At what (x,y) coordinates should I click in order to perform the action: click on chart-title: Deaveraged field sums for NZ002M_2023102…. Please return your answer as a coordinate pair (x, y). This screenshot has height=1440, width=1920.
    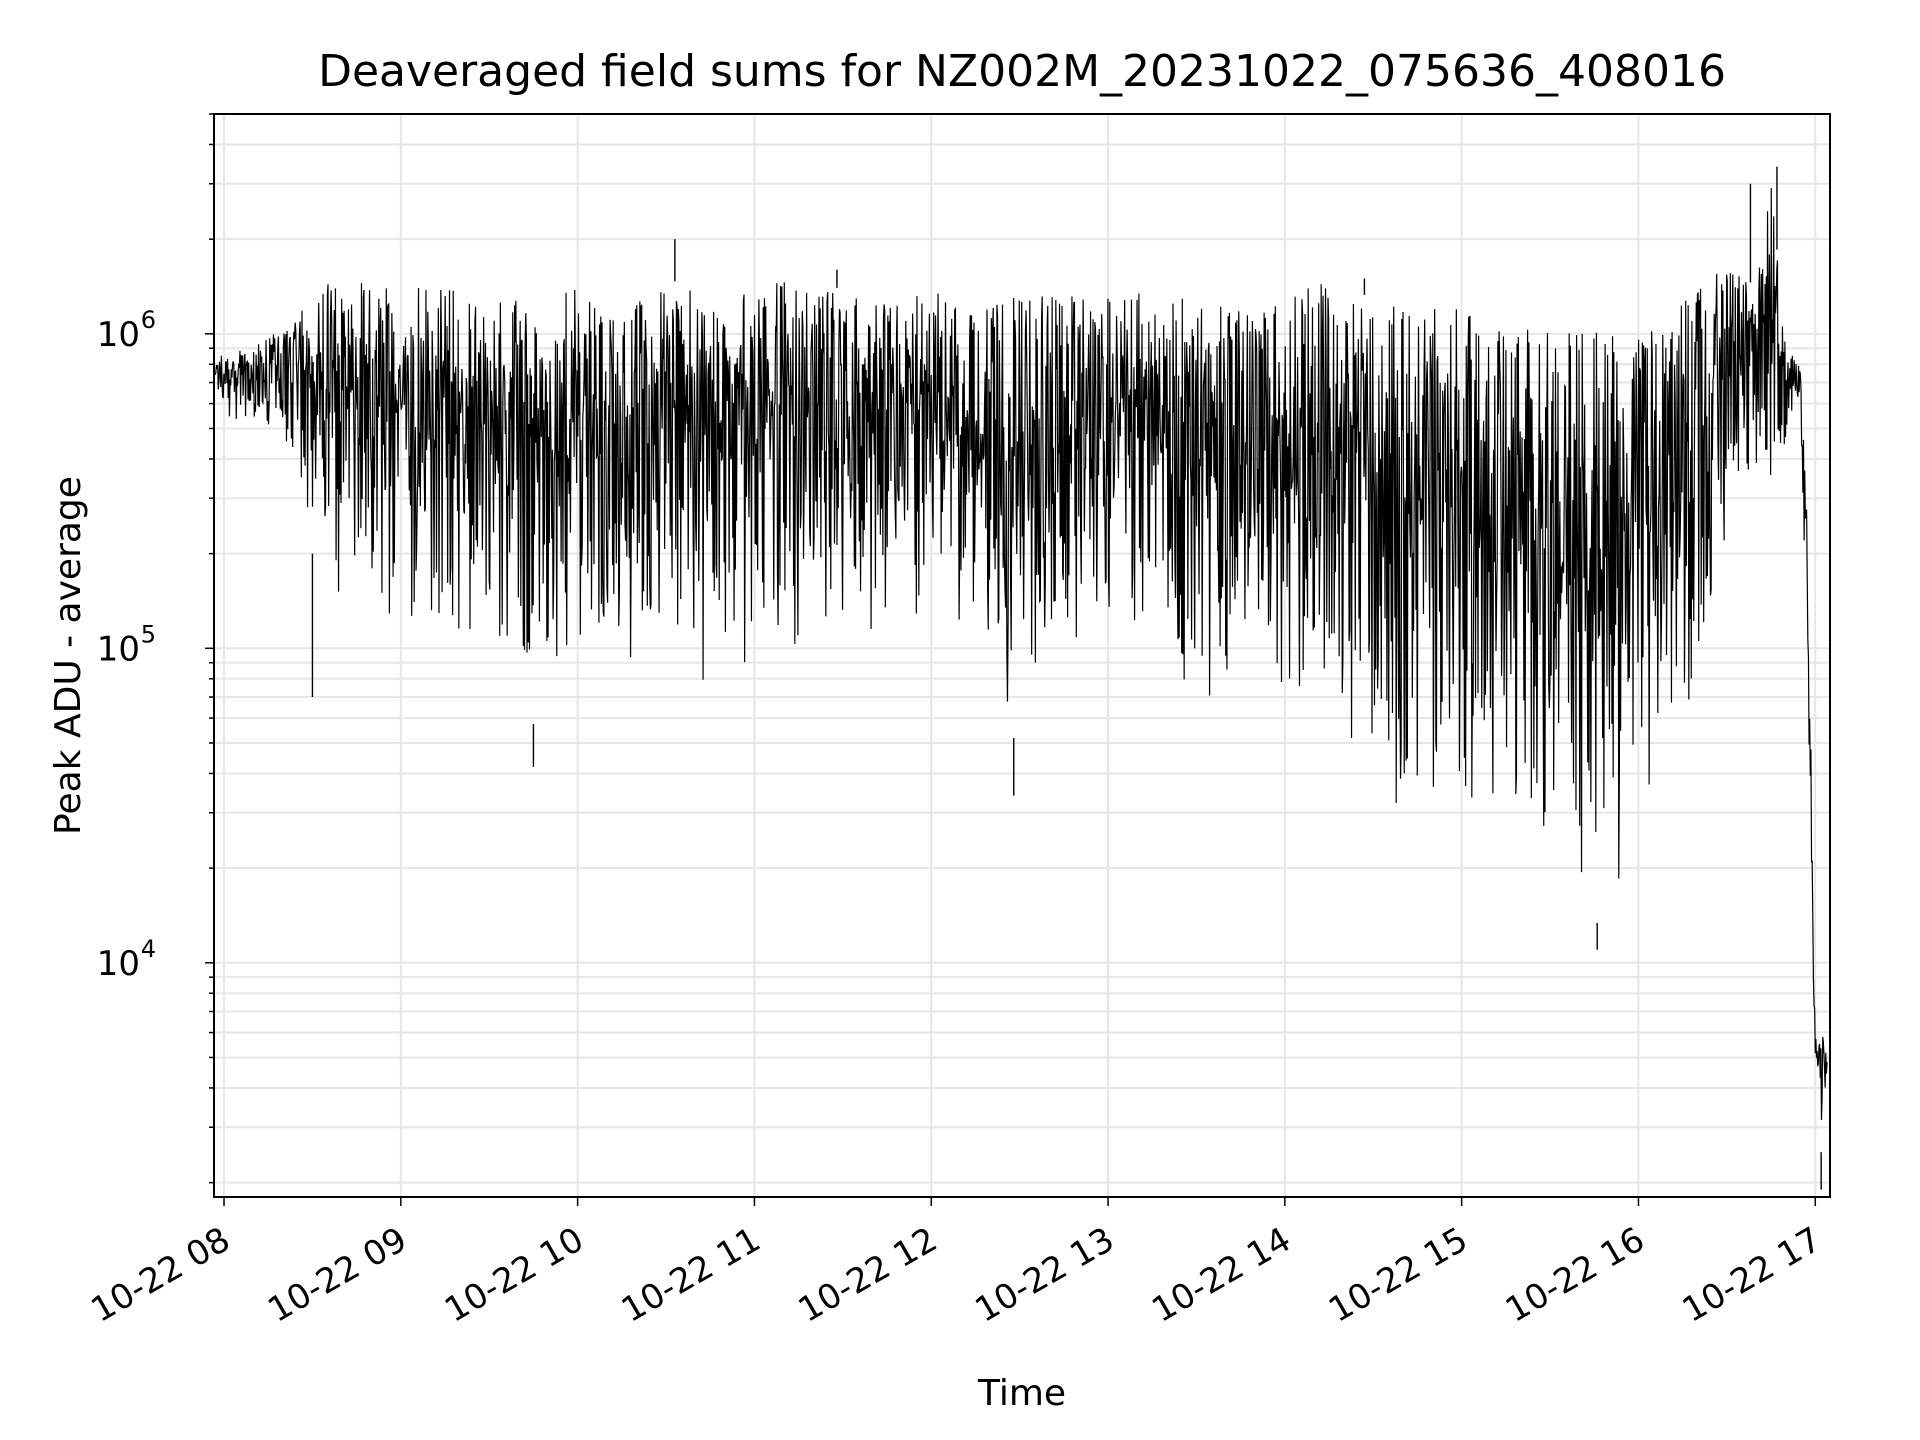
    Looking at the image, I should click on (1022, 71).